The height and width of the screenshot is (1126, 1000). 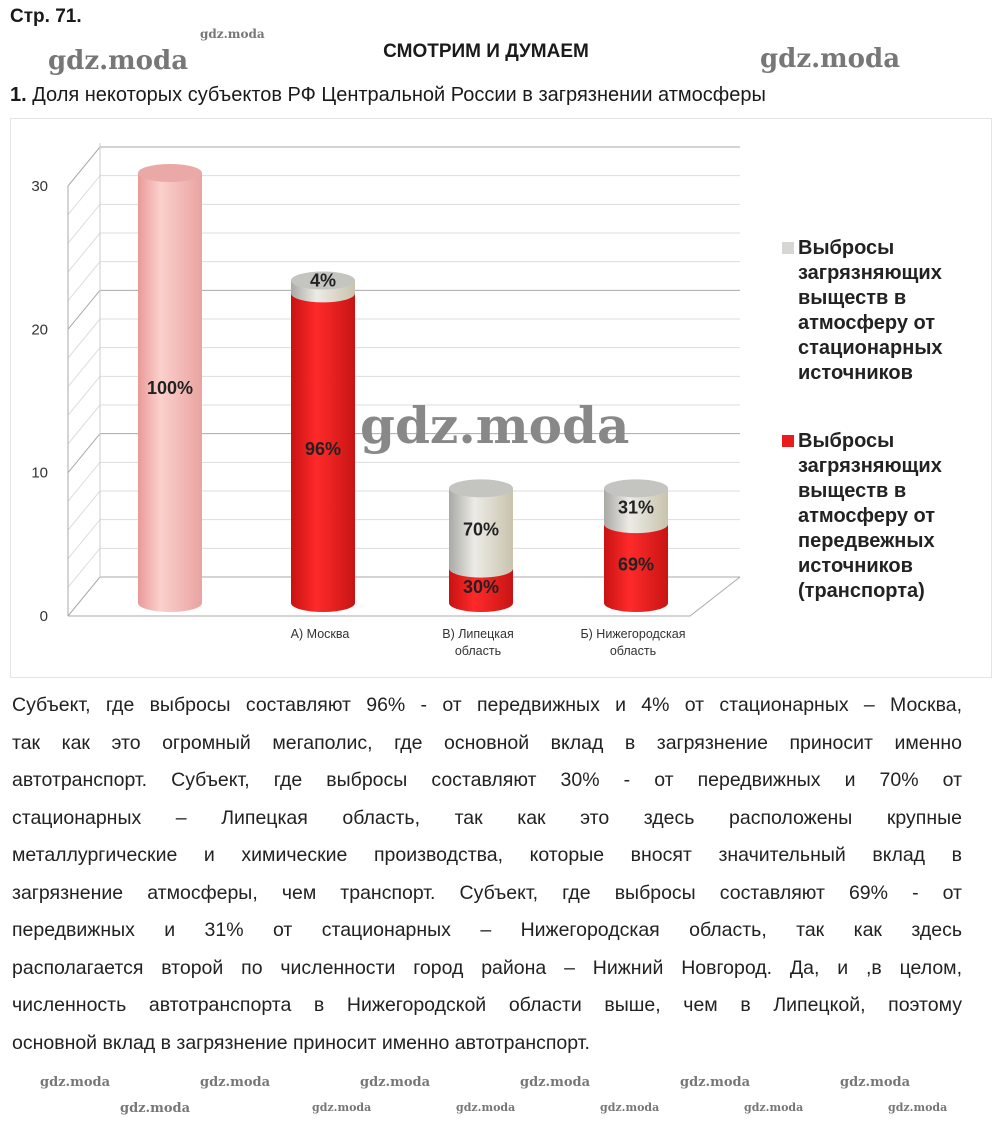 I want to click on data-label: 100%, so click(x=170, y=388).